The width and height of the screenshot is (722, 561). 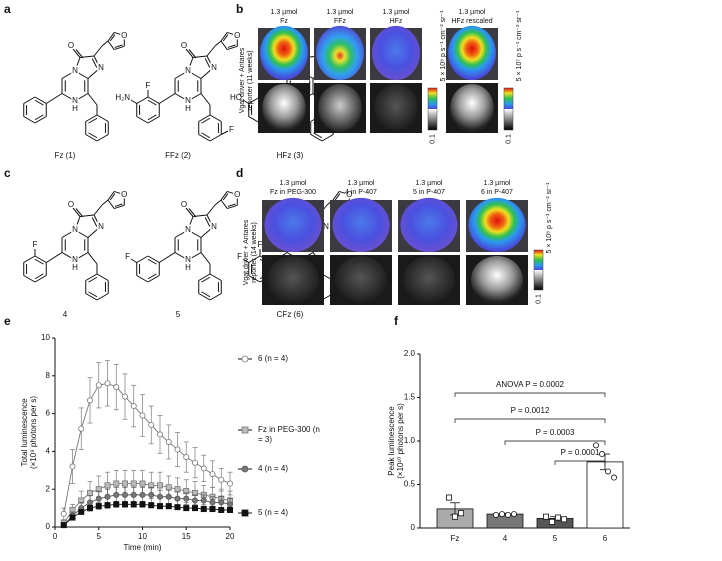 I want to click on x-tick-label: 5, so click(x=555, y=538).